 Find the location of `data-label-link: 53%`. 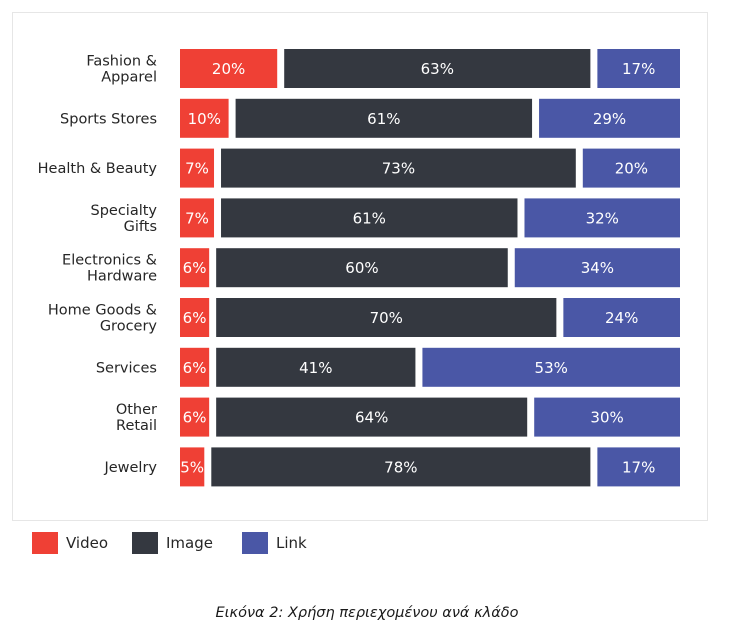

data-label-link: 53% is located at coordinates (551, 368).